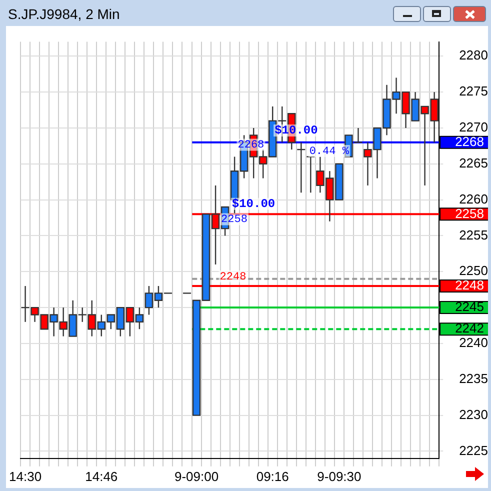 This screenshot has width=491, height=491. What do you see at coordinates (473, 270) in the screenshot?
I see `y-tick-label: 2250` at bounding box center [473, 270].